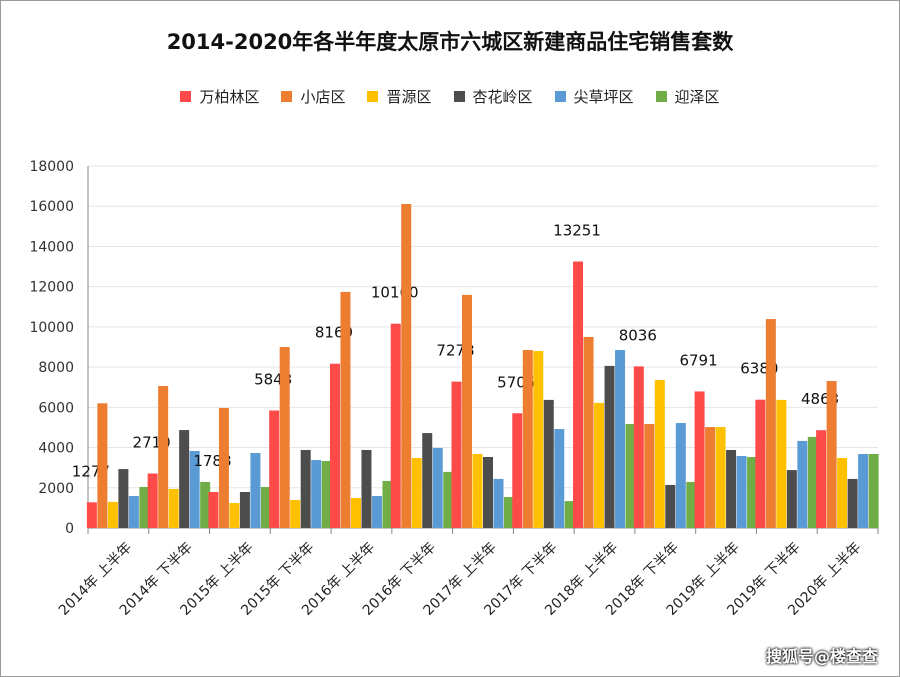 Image resolution: width=900 pixels, height=677 pixels. What do you see at coordinates (450, 96) in the screenshot?
I see `legend: 万柏林区 小店区 晋源区 杏花岭区 尖草坪区 迎泽区` at bounding box center [450, 96].